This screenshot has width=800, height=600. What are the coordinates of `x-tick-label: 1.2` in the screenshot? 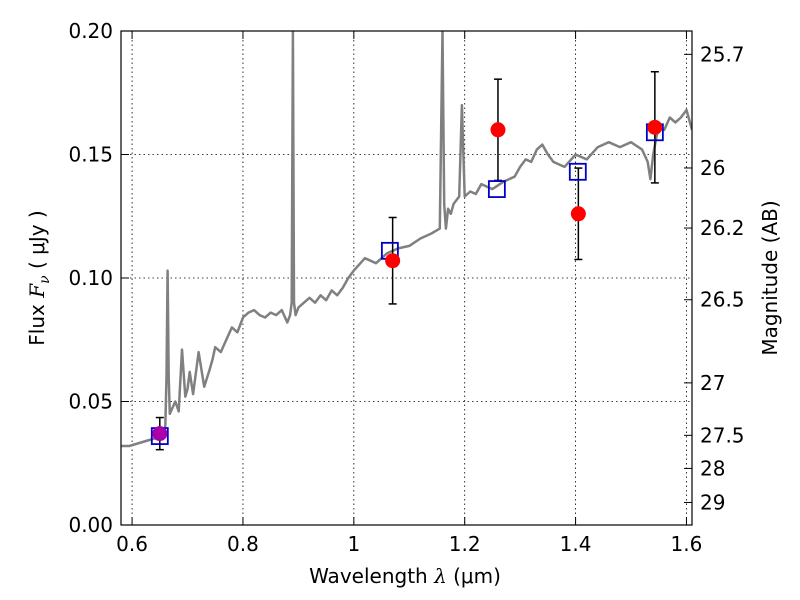 It's located at (465, 544).